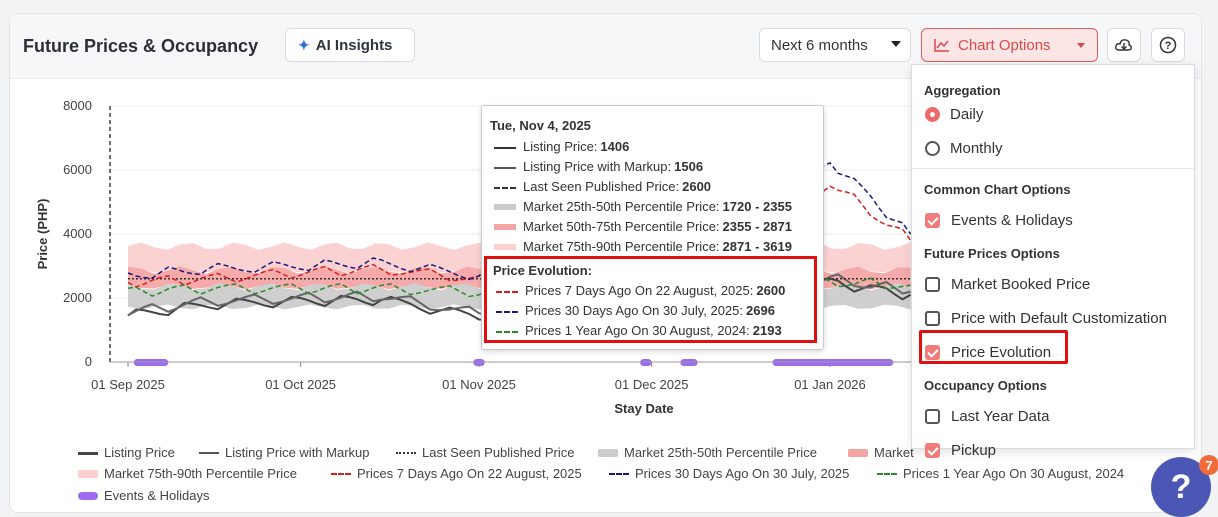 This screenshot has width=1218, height=517. I want to click on tooltip-date: Tue, Nov 4, 2025, so click(540, 125).